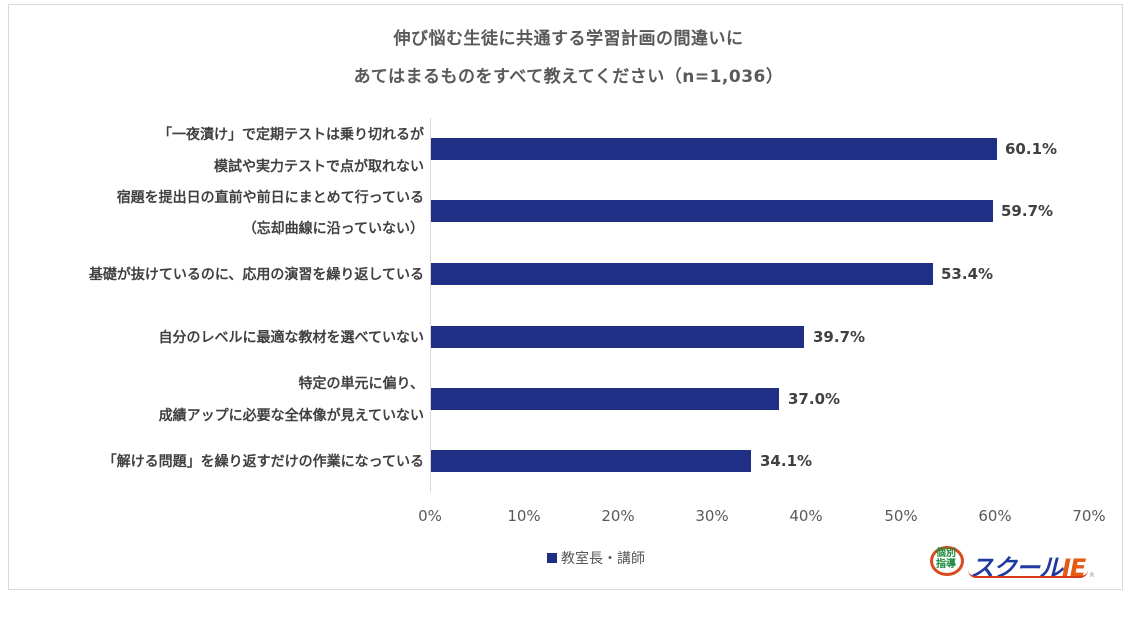 The image size is (1137, 627). Describe the element at coordinates (430, 516) in the screenshot. I see `x-tick-0: 0%` at that location.